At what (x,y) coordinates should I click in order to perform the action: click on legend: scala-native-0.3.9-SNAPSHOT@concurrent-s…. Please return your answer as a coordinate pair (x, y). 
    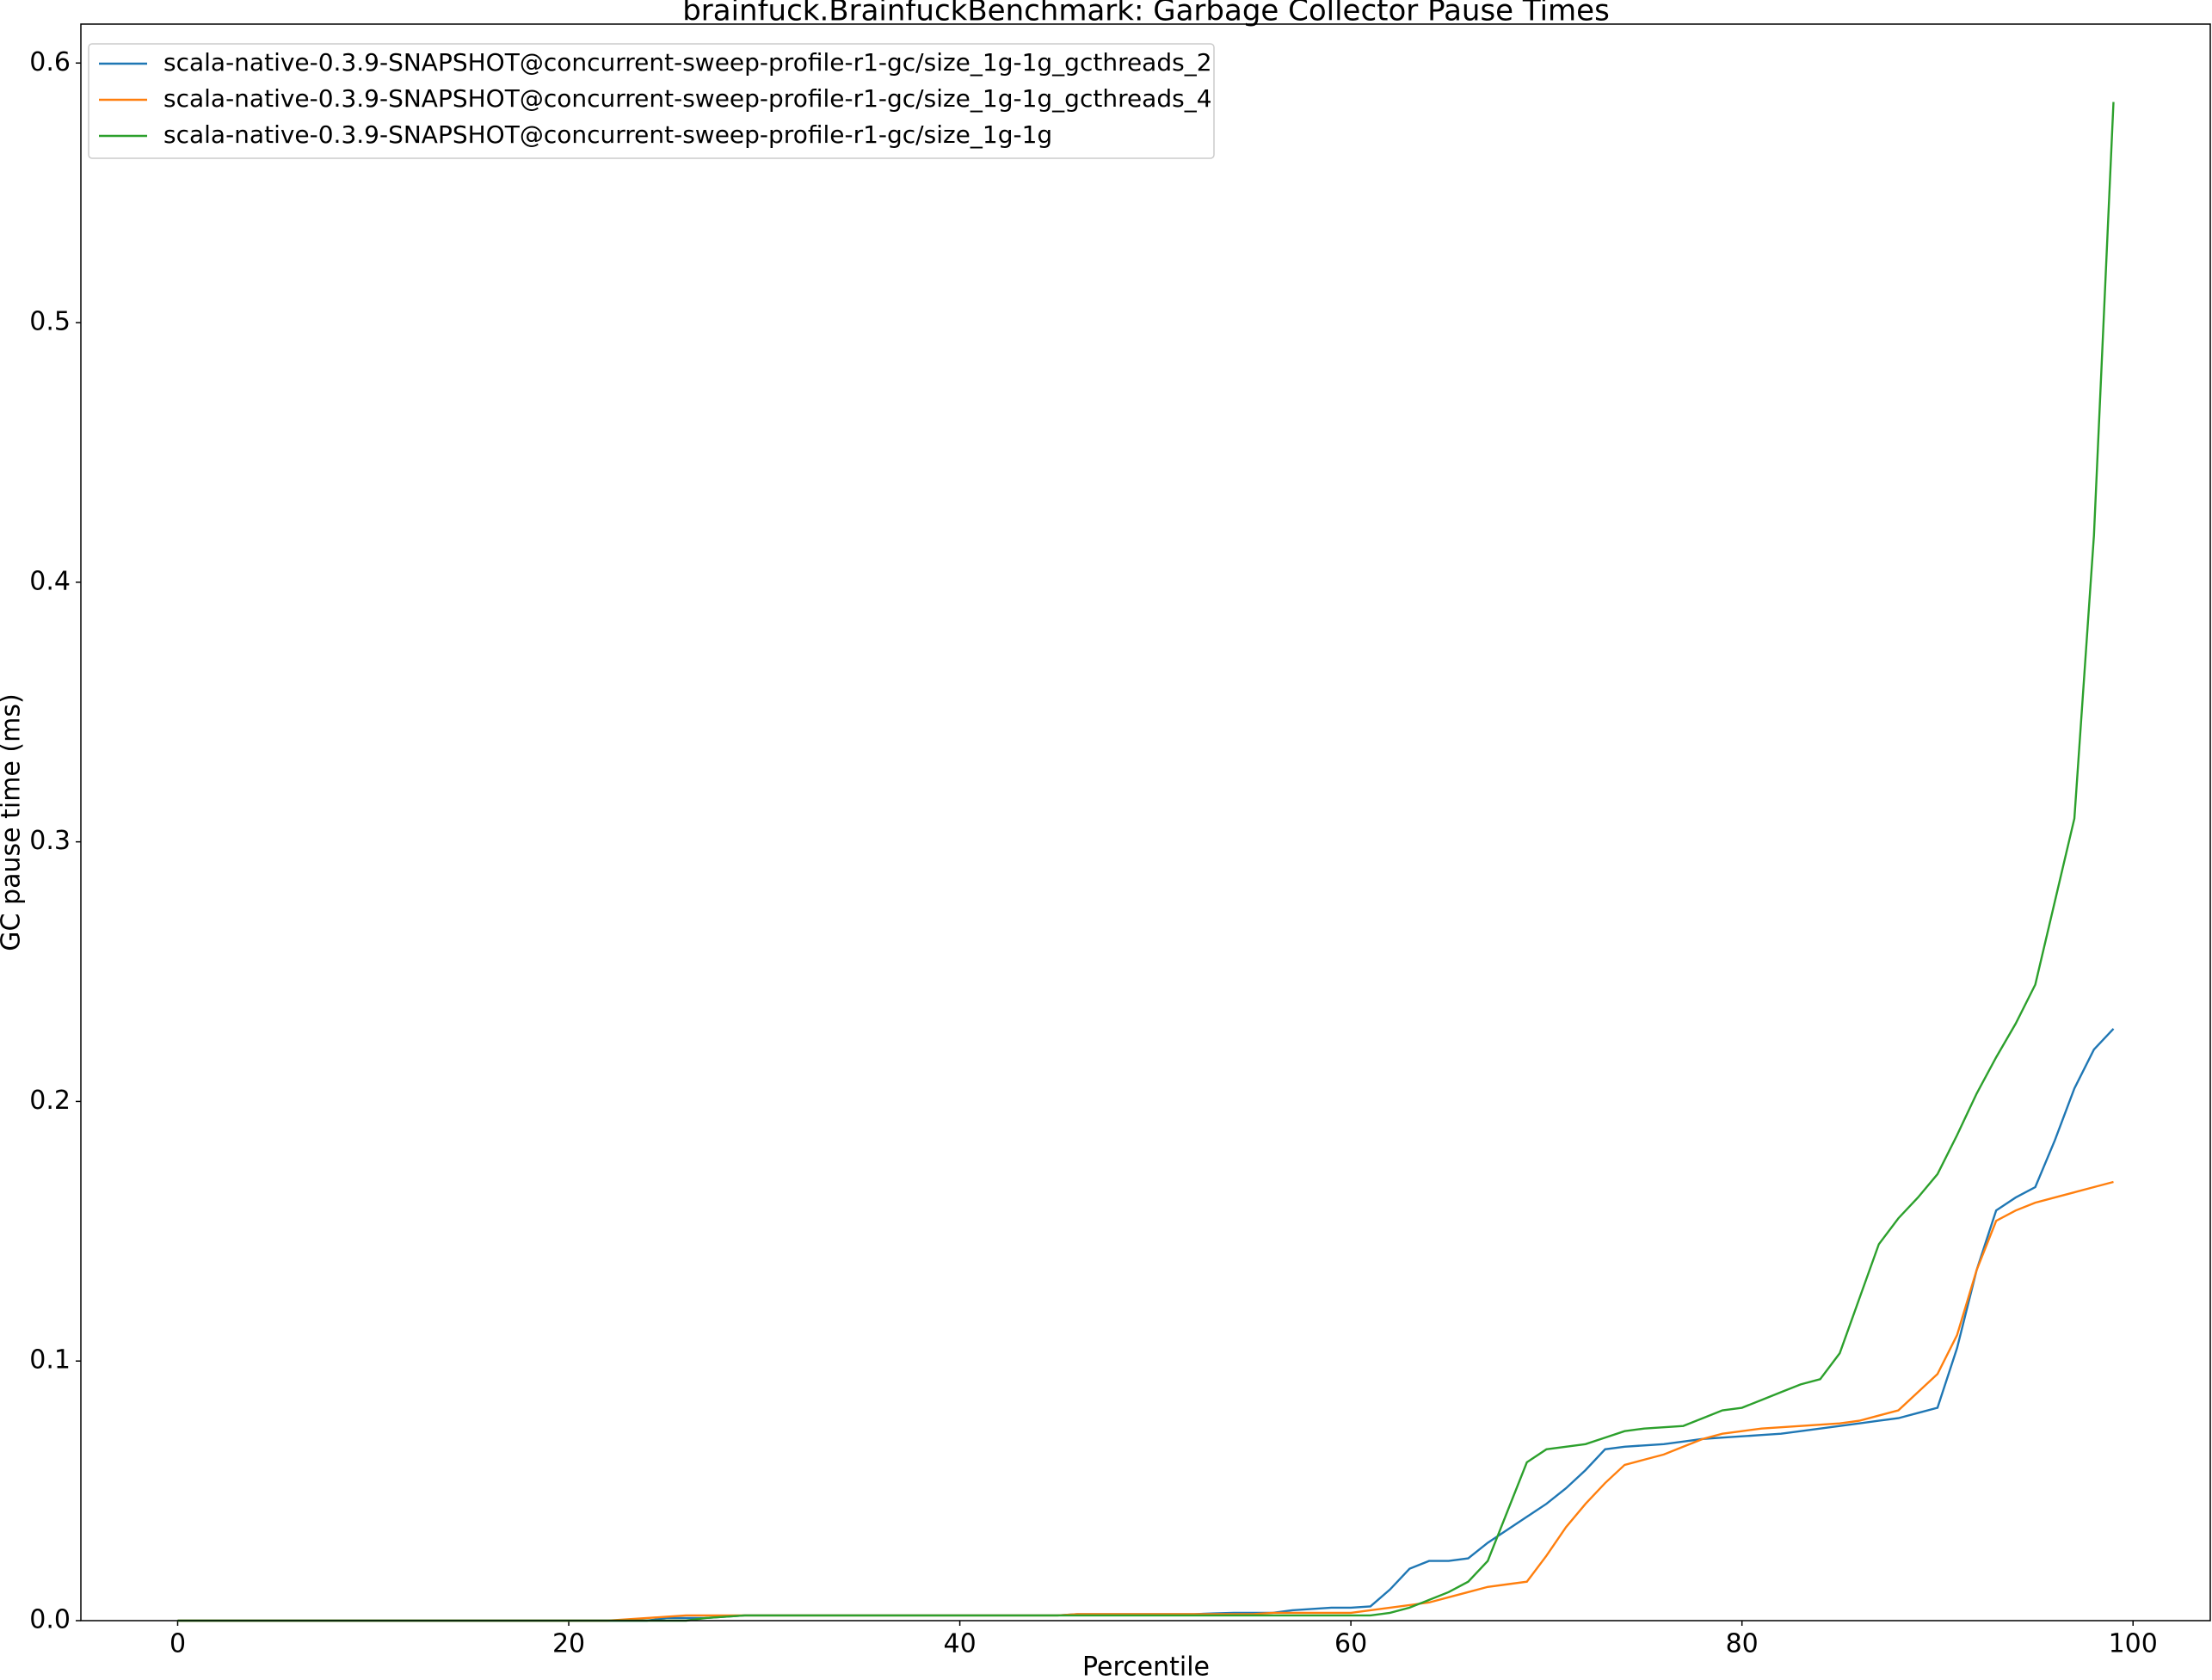
    Looking at the image, I should click on (651, 101).